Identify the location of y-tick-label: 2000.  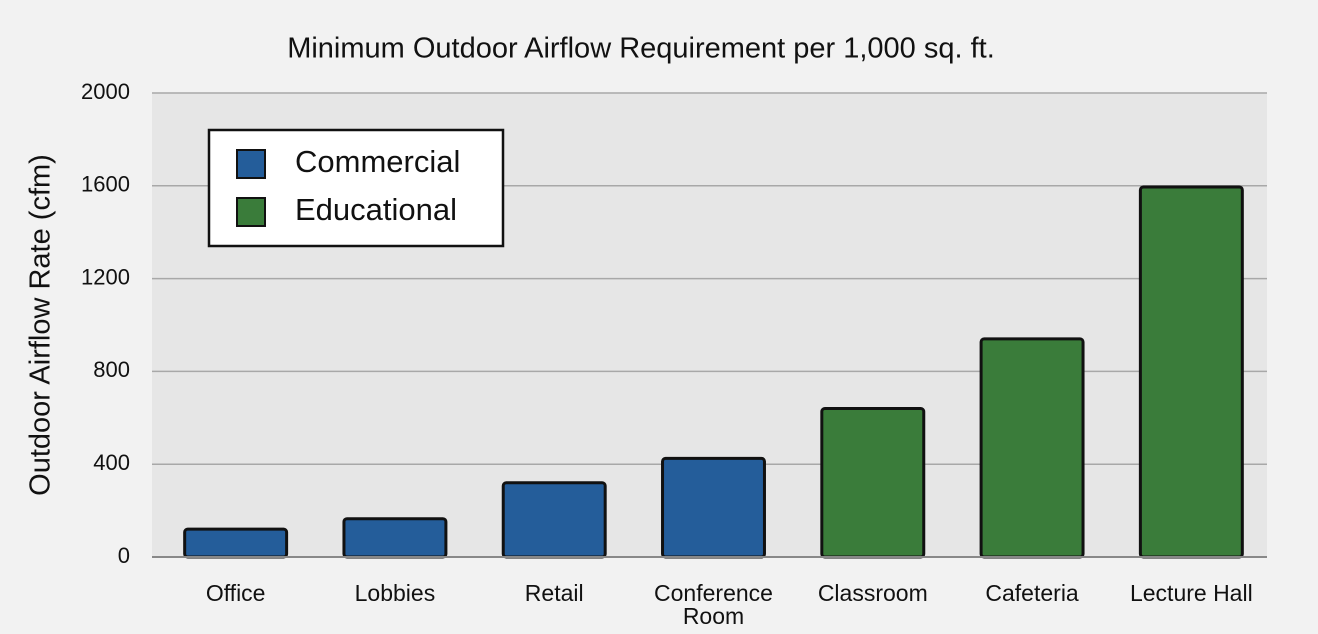
(105, 91).